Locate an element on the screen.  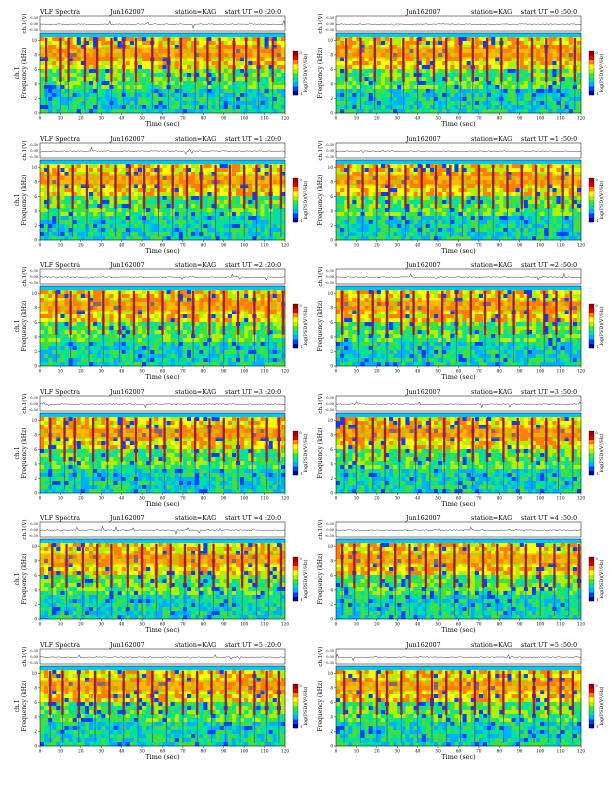
panel-date: Jun162007 is located at coordinates (127, 265).